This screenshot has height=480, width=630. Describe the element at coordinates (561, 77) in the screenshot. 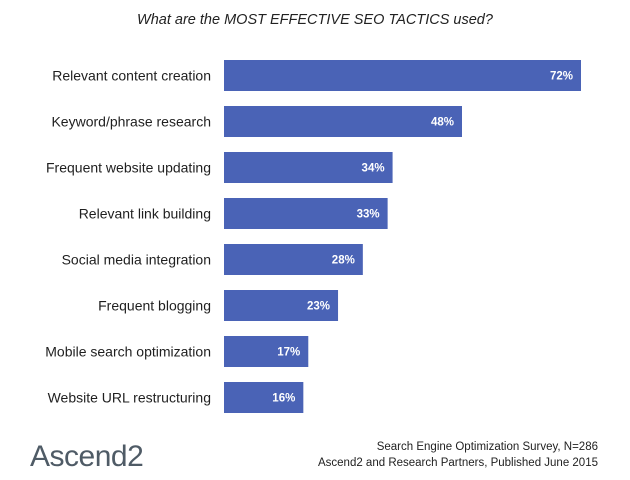

I see `value-label-1: 72%` at that location.